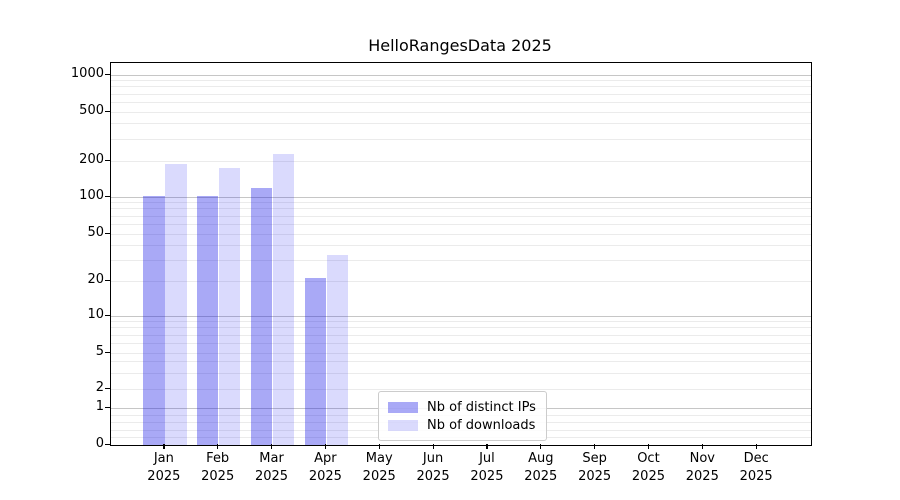 The image size is (900, 500). I want to click on y-tick-label: 2, so click(99, 387).